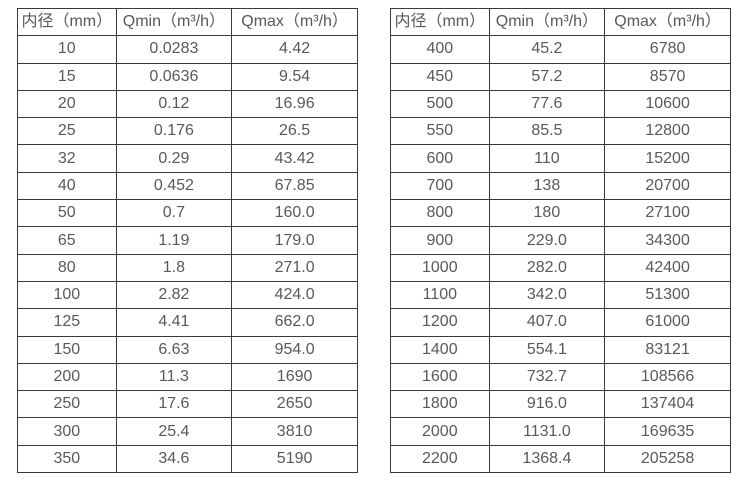 The height and width of the screenshot is (483, 750). What do you see at coordinates (667, 322) in the screenshot?
I see `table-cell: 61000` at bounding box center [667, 322].